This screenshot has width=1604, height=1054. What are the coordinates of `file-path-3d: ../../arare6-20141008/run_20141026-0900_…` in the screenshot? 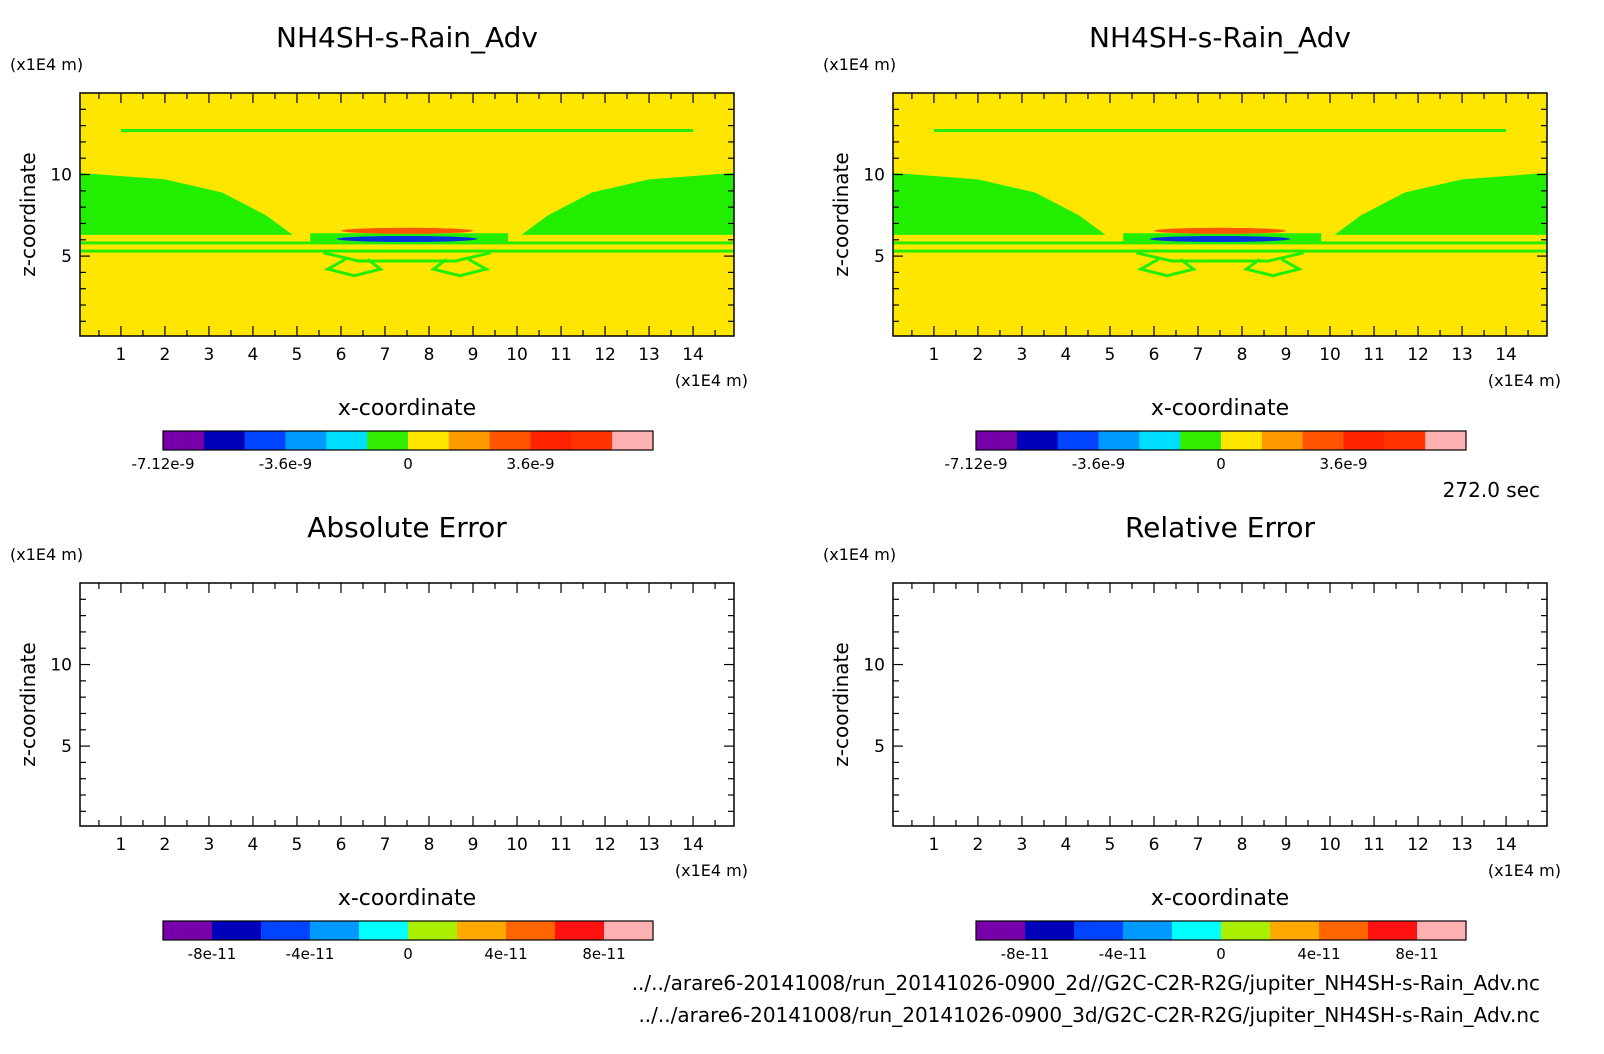 It's located at (1089, 1015).